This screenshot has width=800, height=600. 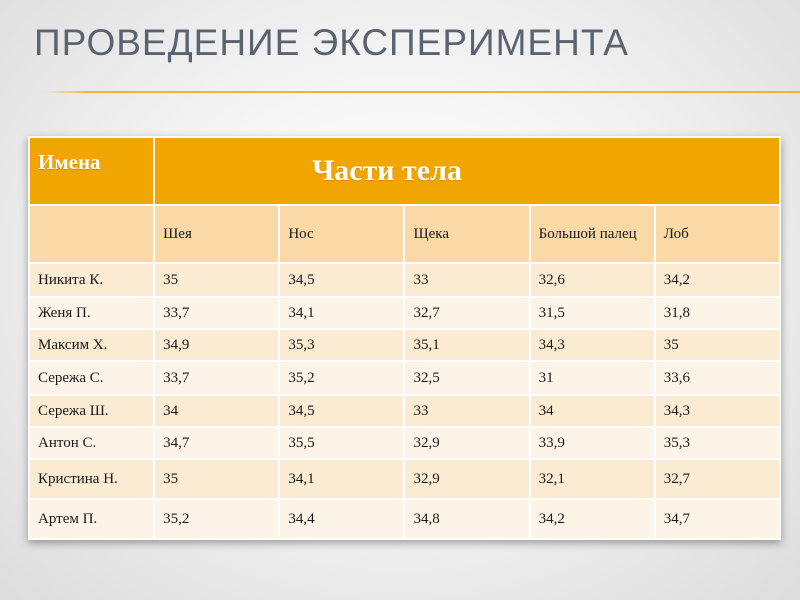 I want to click on table-row: Женя П. 33,7 34,1 32,7 31,5 31,8, so click(x=404, y=313).